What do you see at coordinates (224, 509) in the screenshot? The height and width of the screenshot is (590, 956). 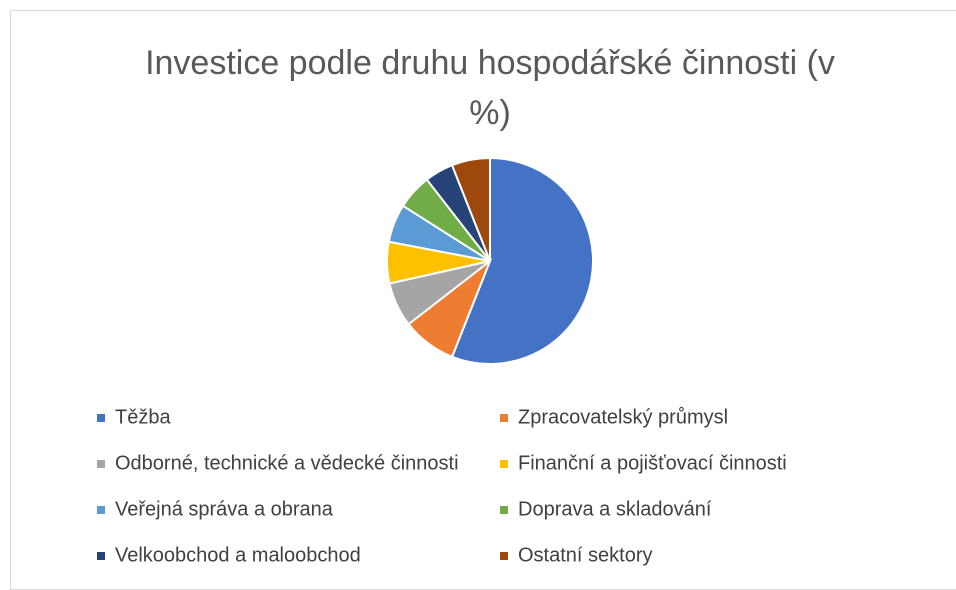 I see `legend-label: Veřejná správa a obrana` at bounding box center [224, 509].